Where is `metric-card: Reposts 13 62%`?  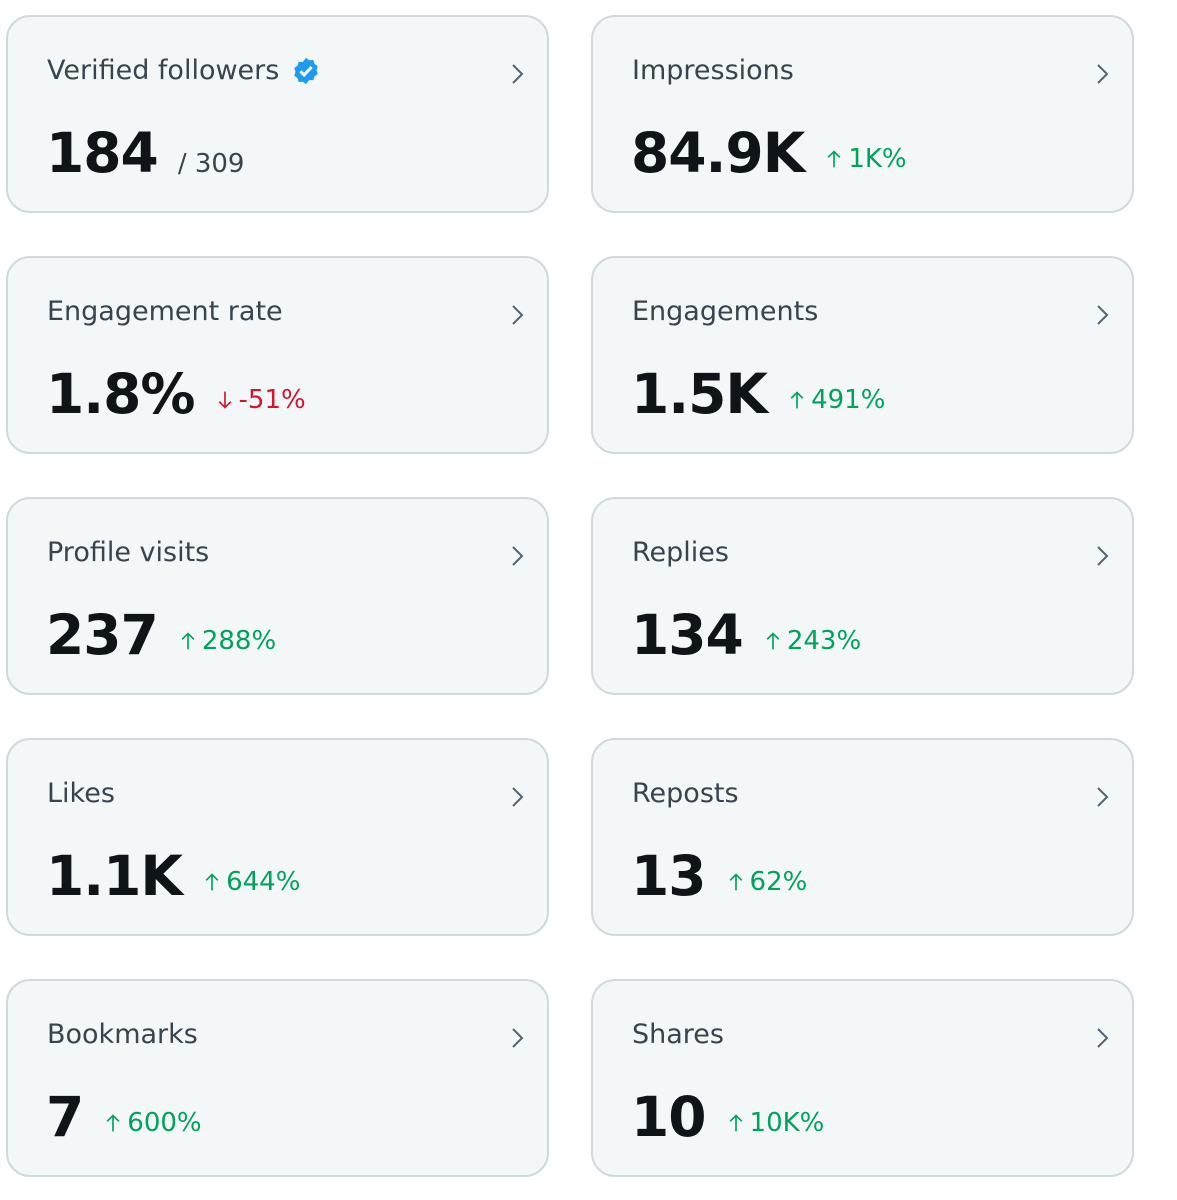
metric-card: Reposts 13 62% is located at coordinates (862, 837).